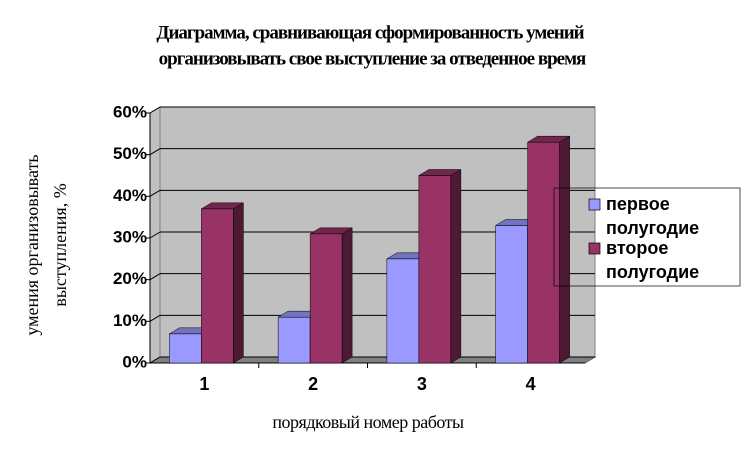 This screenshot has width=741, height=458. What do you see at coordinates (204, 384) in the screenshot?
I see `x-tick-label: 1` at bounding box center [204, 384].